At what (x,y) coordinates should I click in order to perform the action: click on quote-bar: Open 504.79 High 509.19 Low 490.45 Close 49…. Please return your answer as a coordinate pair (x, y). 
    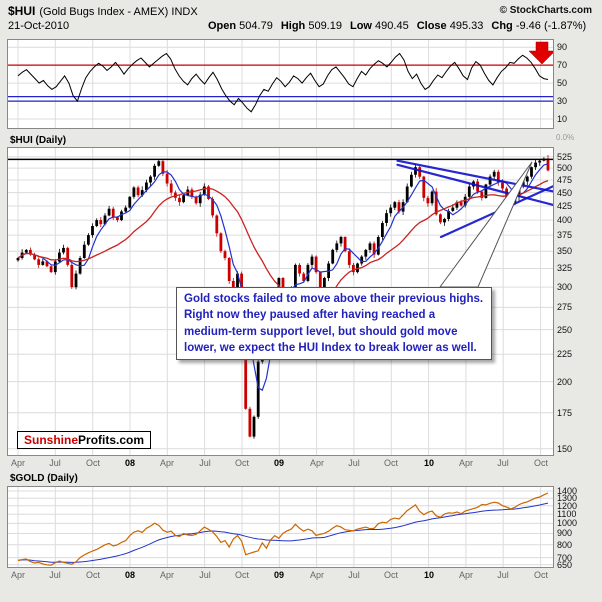
    Looking at the image, I should click on (393, 26).